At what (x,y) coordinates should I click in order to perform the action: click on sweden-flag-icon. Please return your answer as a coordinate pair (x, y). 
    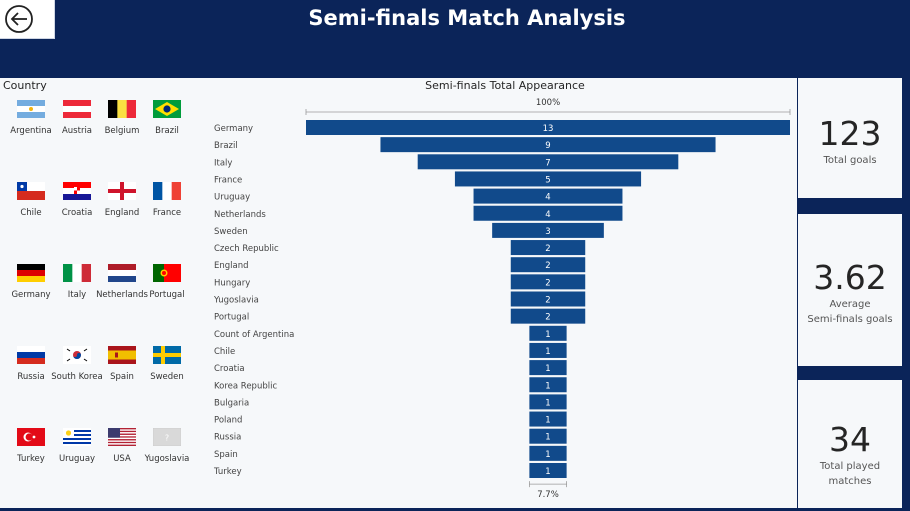
    Looking at the image, I should click on (167, 355).